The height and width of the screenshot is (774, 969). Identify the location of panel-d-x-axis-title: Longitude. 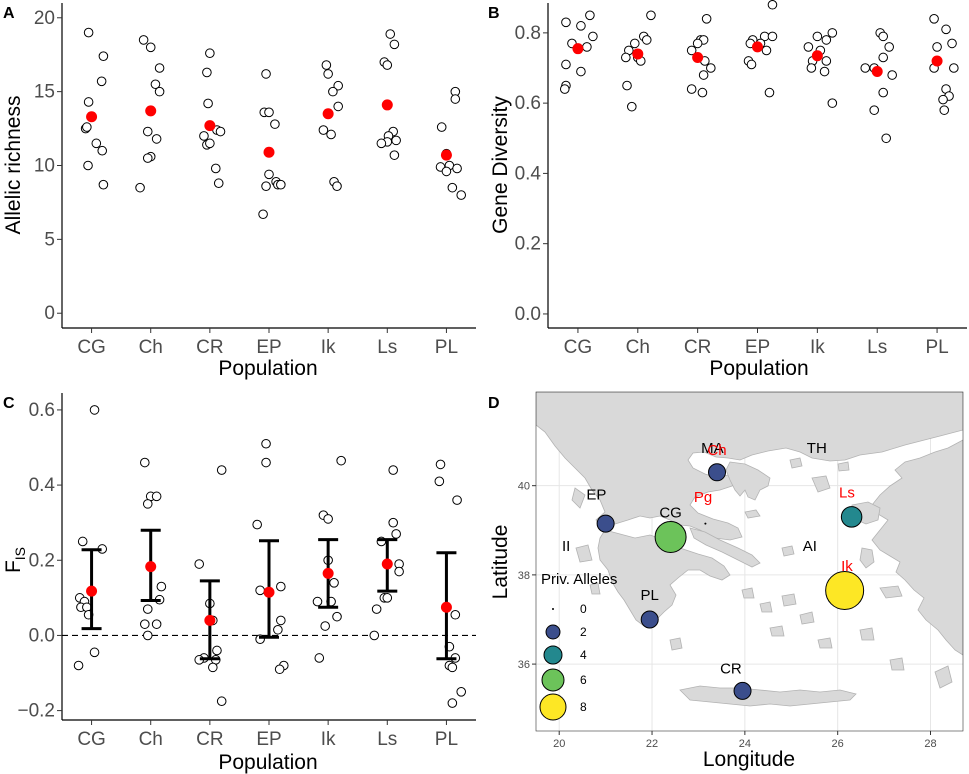
(749, 759).